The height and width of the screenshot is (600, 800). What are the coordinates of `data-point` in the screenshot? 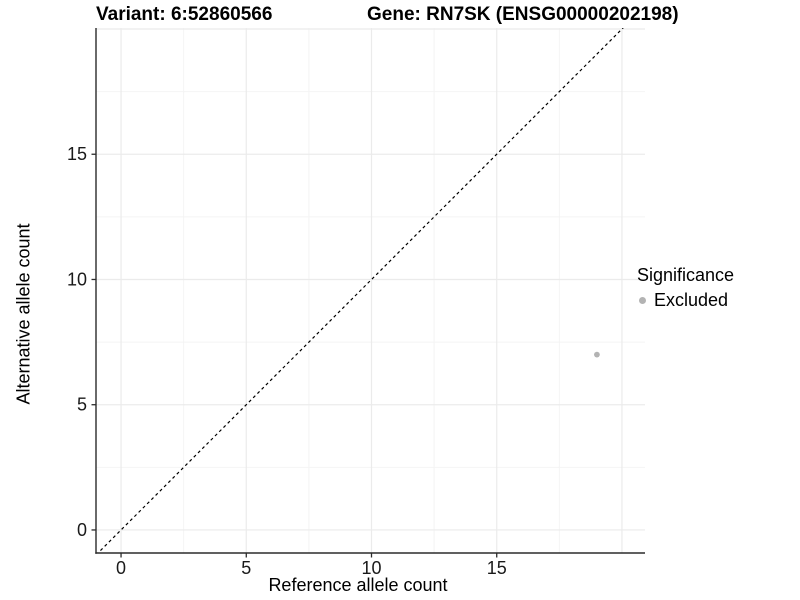 It's located at (597, 354).